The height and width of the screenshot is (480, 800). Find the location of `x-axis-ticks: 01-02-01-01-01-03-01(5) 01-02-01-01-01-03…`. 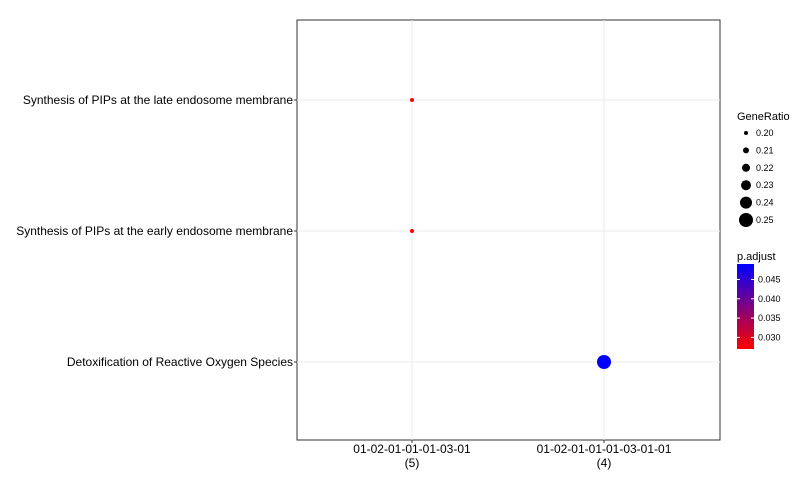

x-axis-ticks: 01-02-01-01-01-03-01(5) 01-02-01-01-01-03… is located at coordinates (512, 455).